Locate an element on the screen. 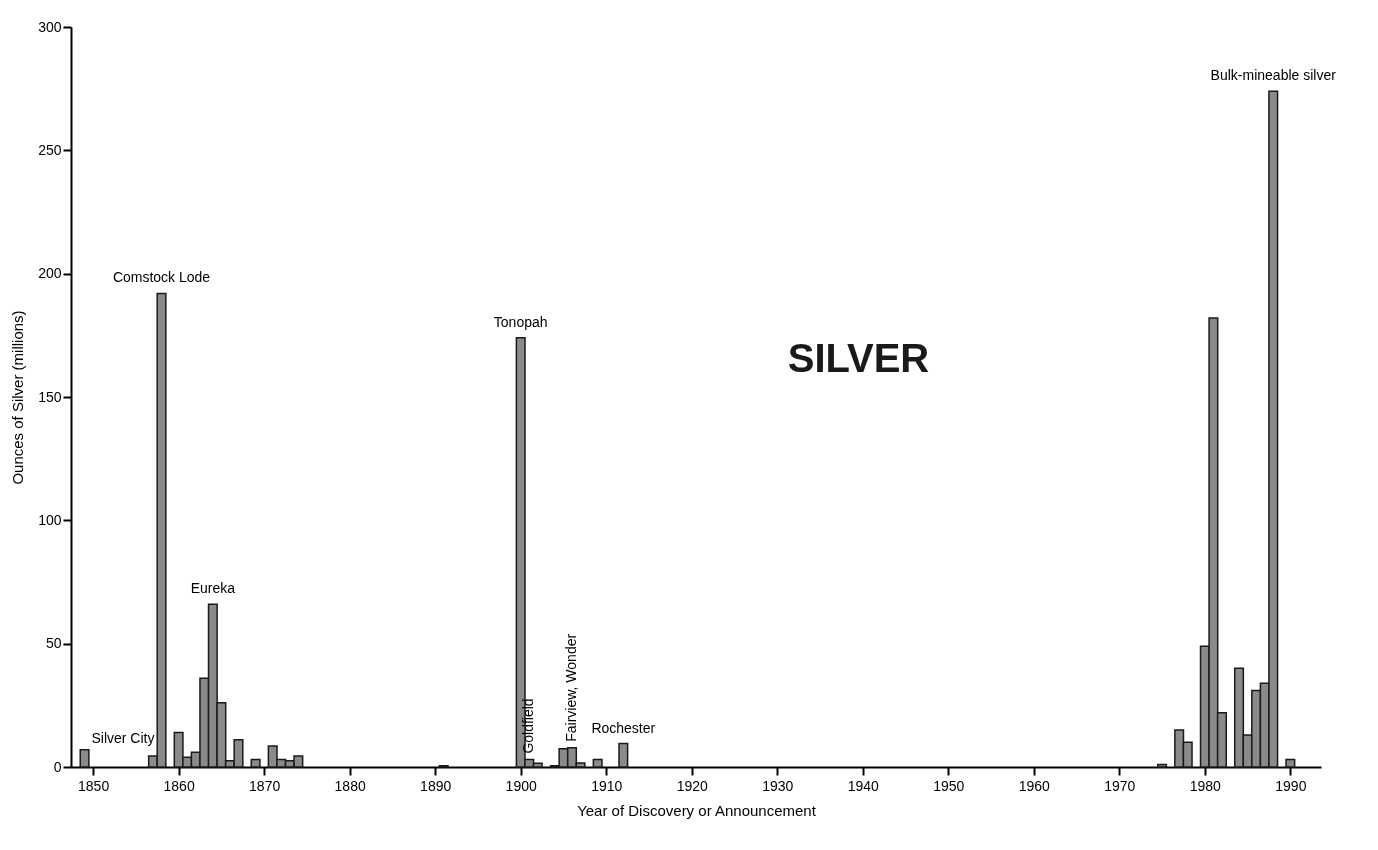 The image size is (1378, 850). annotation: Bulk-mineable silver is located at coordinates (1273, 75).